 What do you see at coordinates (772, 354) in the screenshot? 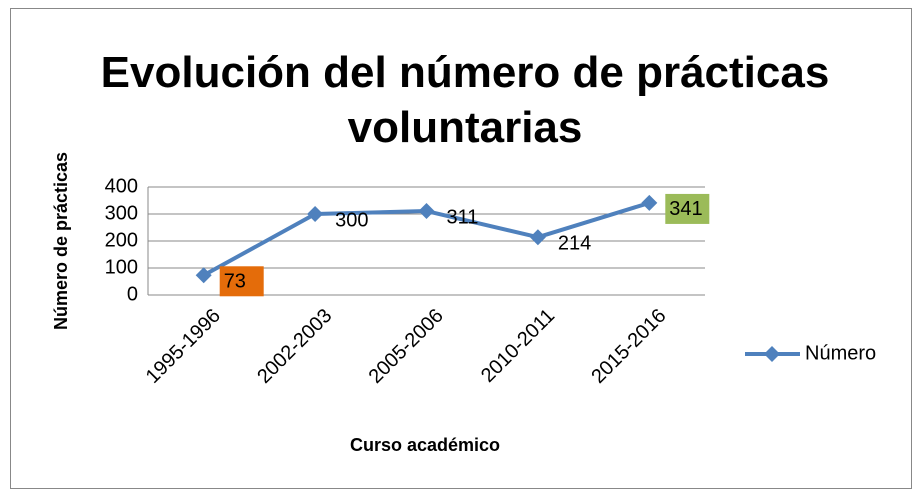
I see `legend-marker` at bounding box center [772, 354].